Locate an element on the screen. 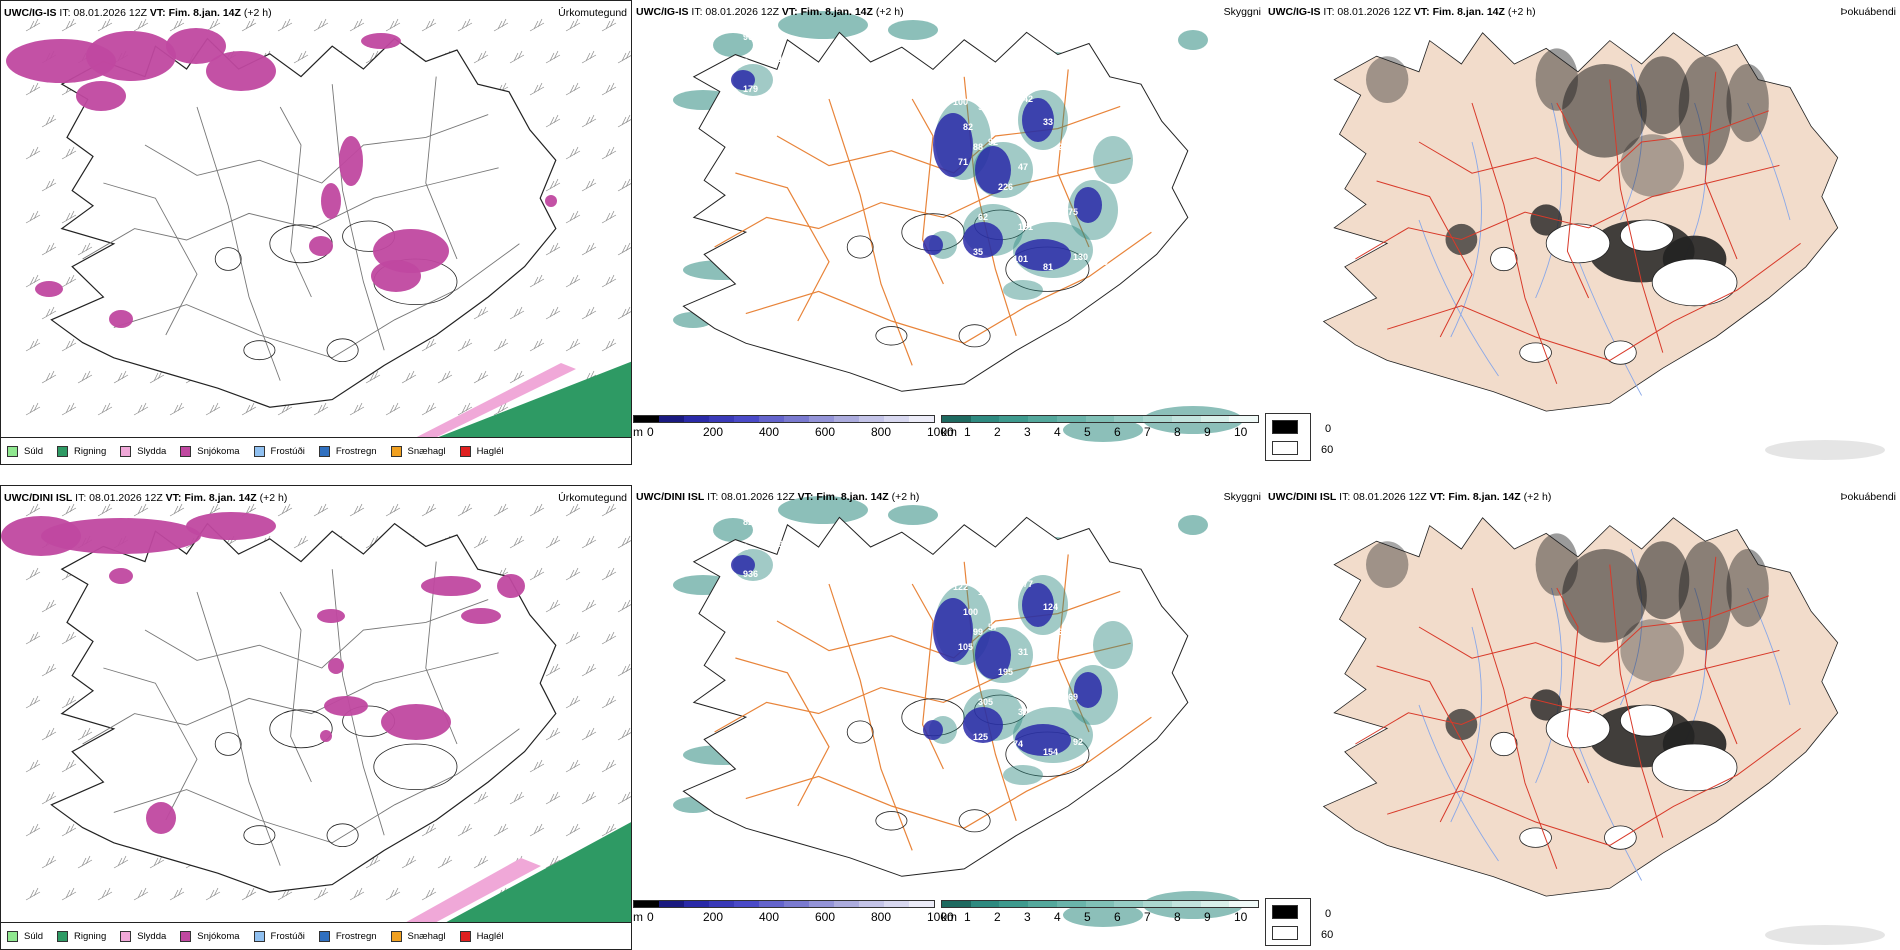 This screenshot has width=1900, height=950. visibility-area is located at coordinates (733, 530).